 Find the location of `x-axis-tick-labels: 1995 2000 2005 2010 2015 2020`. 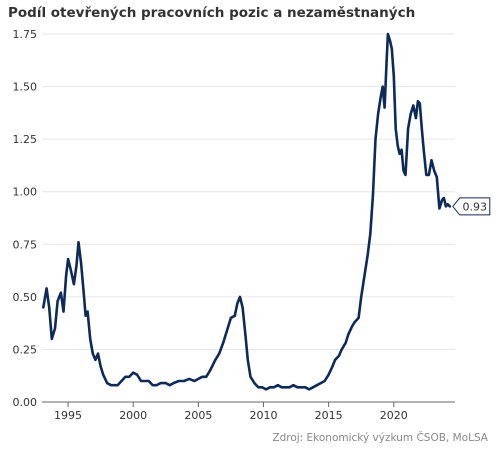

x-axis-tick-labels: 1995 2000 2005 2010 2015 2020 is located at coordinates (231, 415).